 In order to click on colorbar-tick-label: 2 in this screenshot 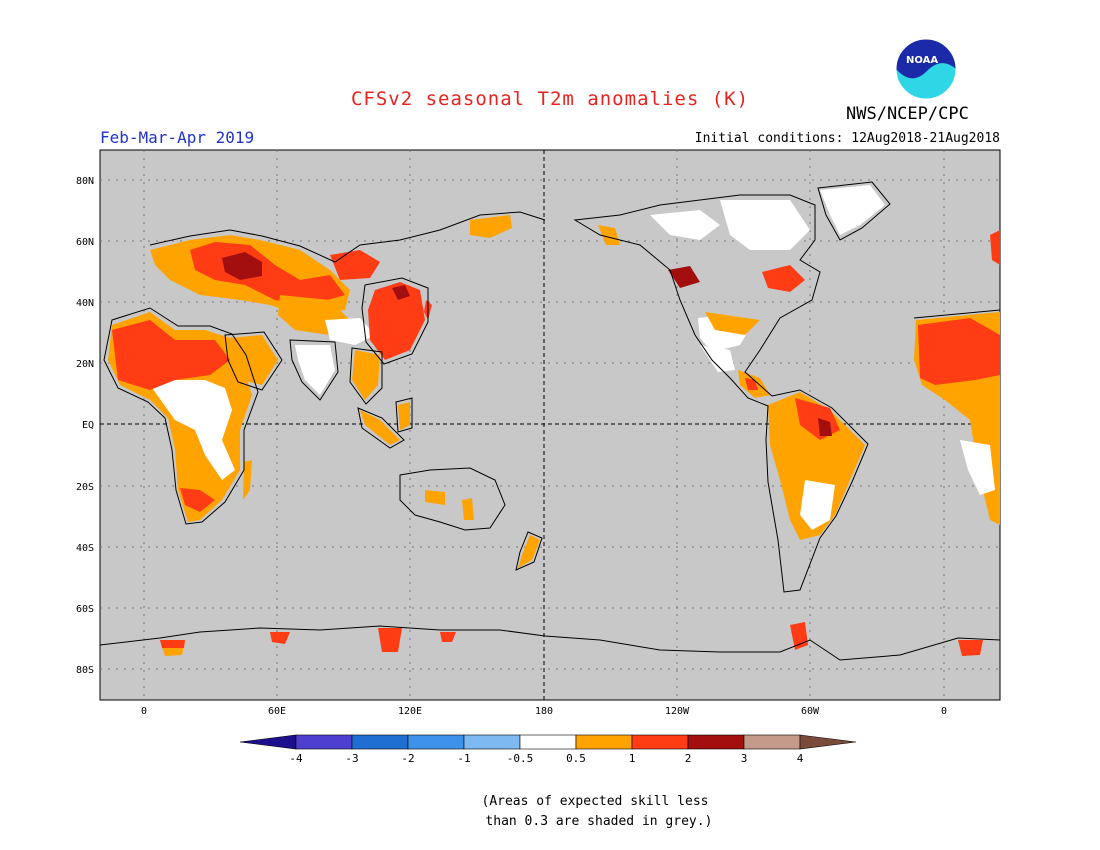, I will do `click(688, 758)`.